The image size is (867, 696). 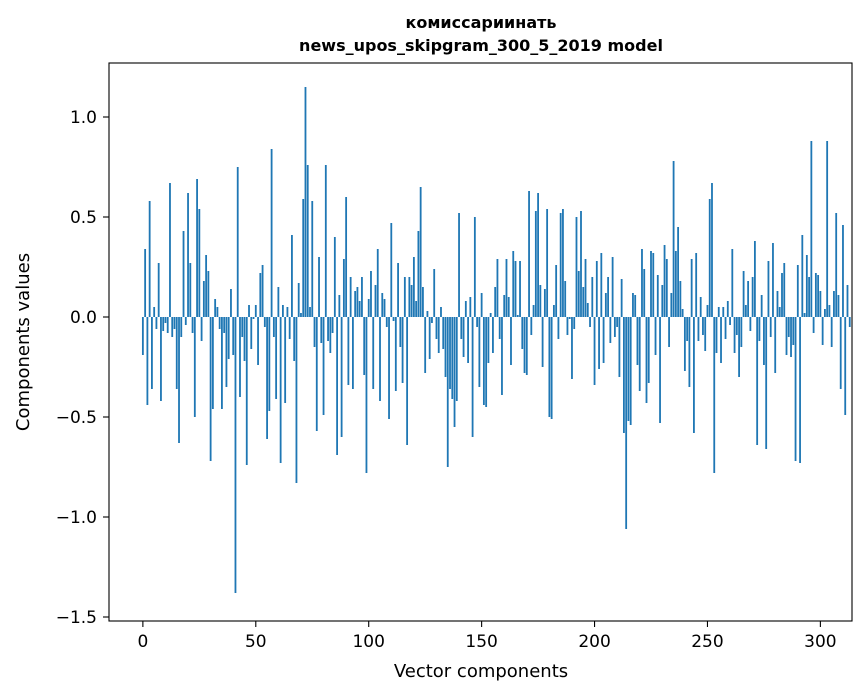 What do you see at coordinates (83, 218) in the screenshot?
I see `y-tick-label: 0.5` at bounding box center [83, 218].